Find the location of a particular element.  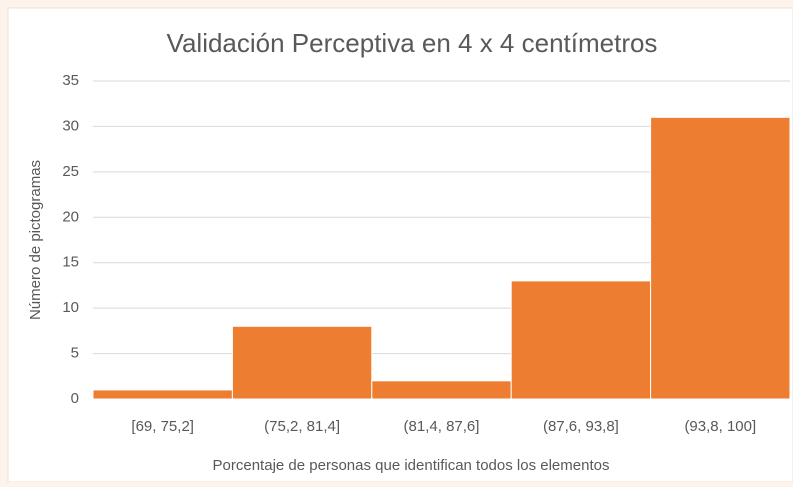

x-tick-label: (81,4, 87,6] is located at coordinates (442, 426).